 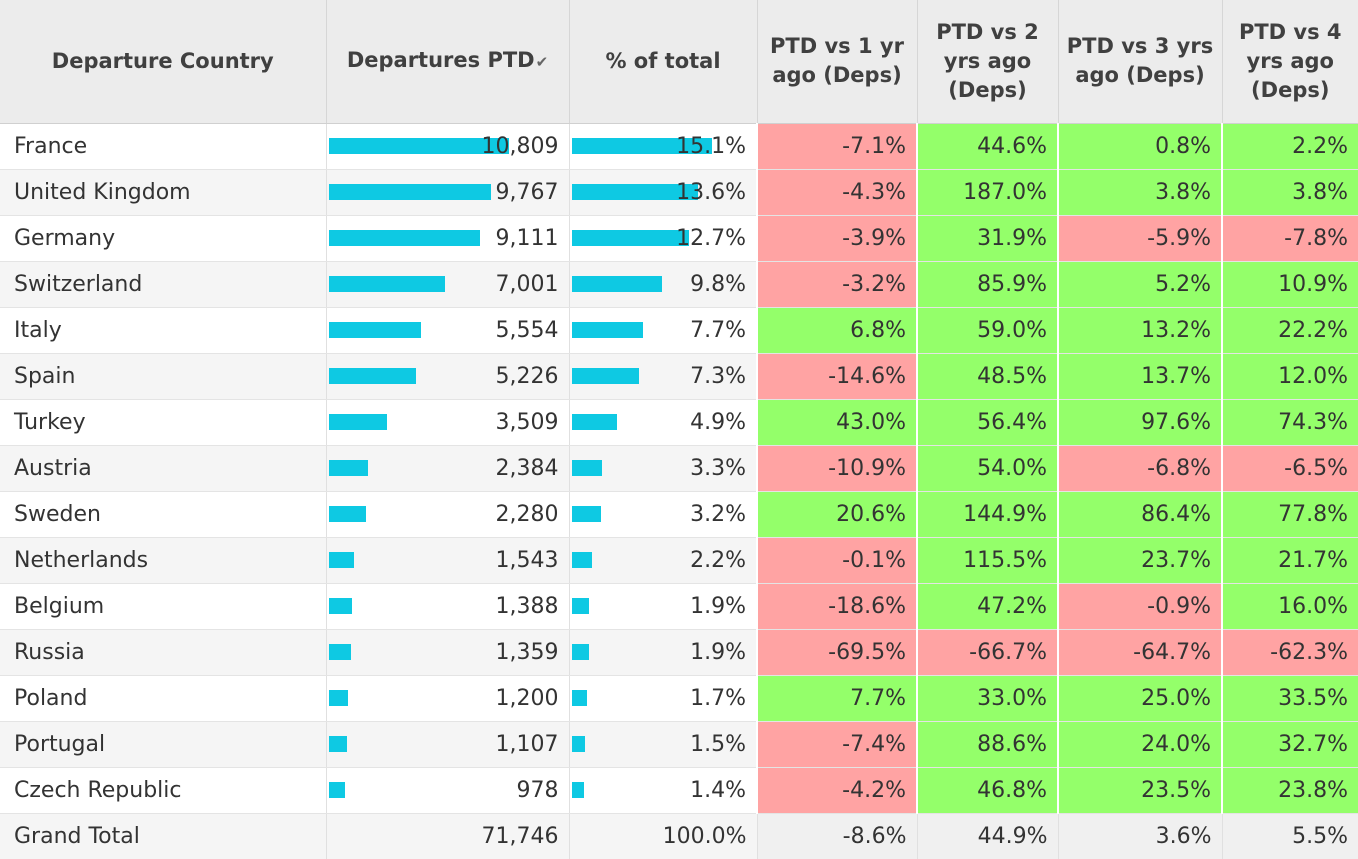 What do you see at coordinates (447, 192) in the screenshot?
I see `departures-cell: 9,767` at bounding box center [447, 192].